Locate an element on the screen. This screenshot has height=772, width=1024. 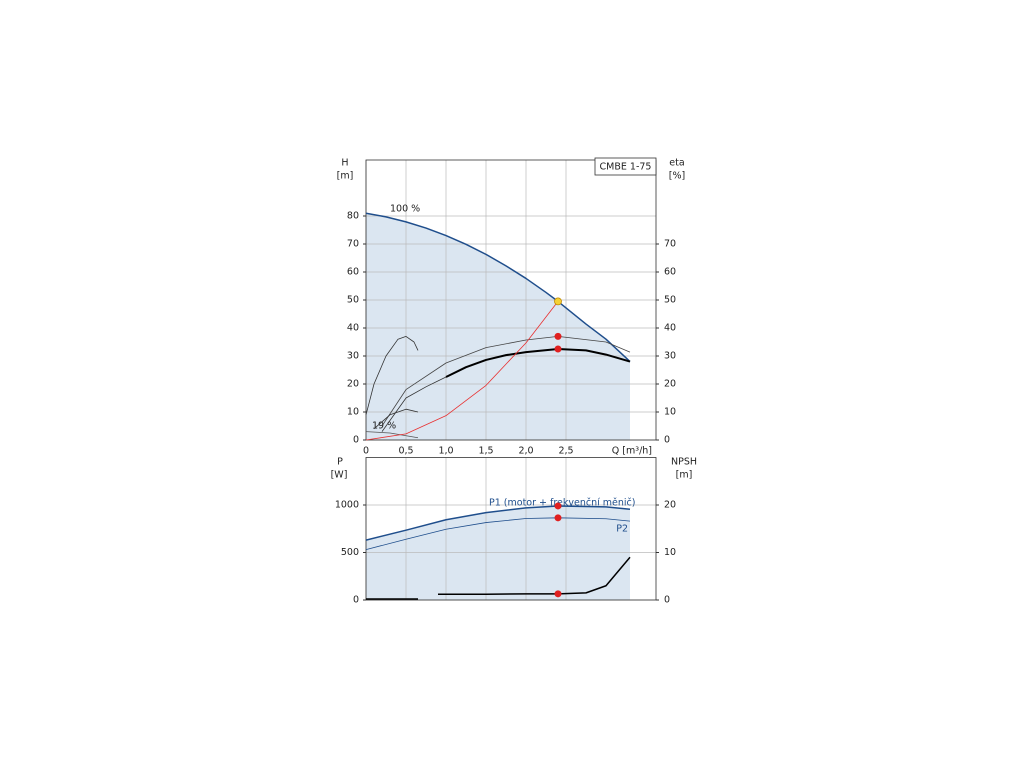
y2-tick-label: 40 is located at coordinates (670, 328).